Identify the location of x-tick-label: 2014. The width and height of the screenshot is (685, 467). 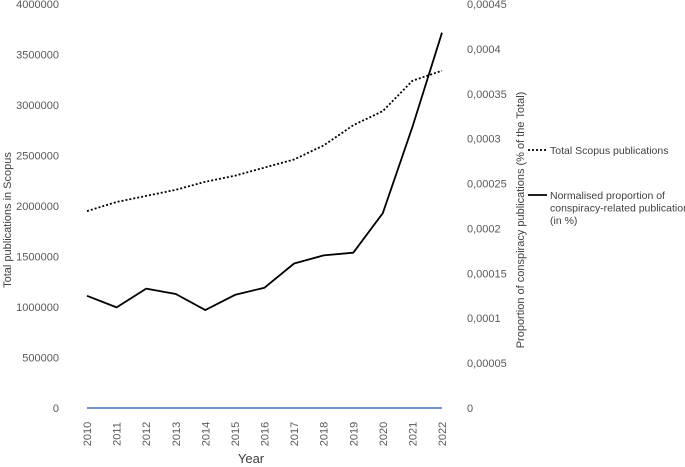
(206, 434).